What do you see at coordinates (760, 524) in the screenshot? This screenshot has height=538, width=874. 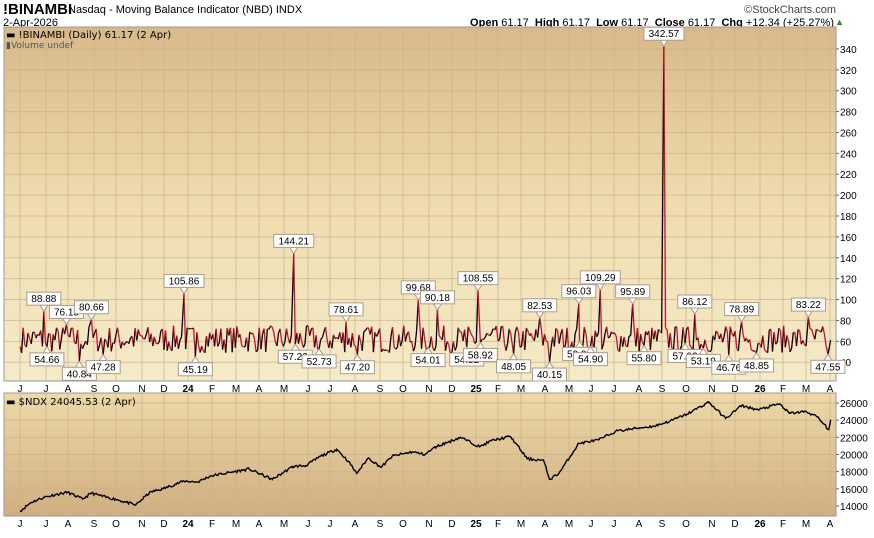 I see `x-tick-label: 26` at bounding box center [760, 524].